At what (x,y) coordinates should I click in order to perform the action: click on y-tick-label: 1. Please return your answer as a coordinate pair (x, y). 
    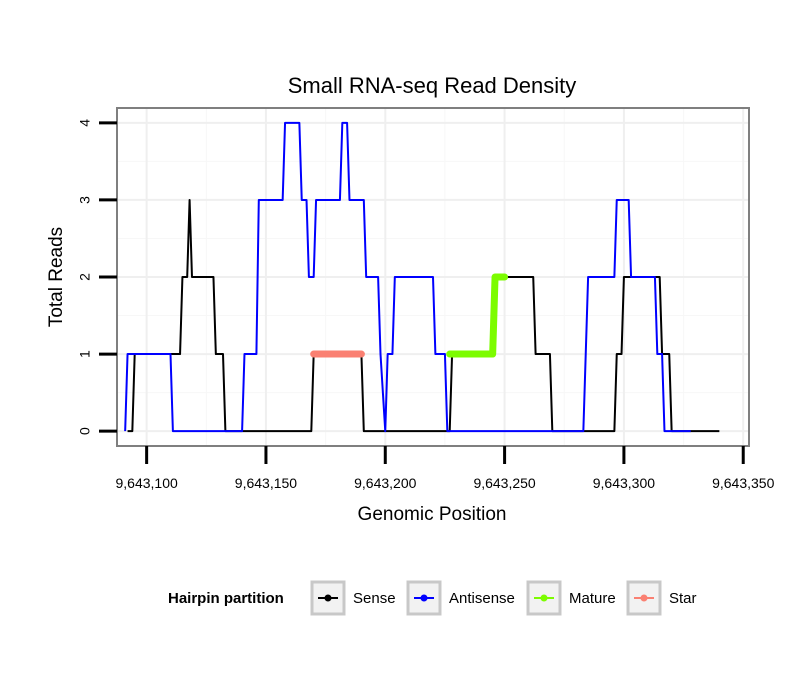
    Looking at the image, I should click on (85, 354).